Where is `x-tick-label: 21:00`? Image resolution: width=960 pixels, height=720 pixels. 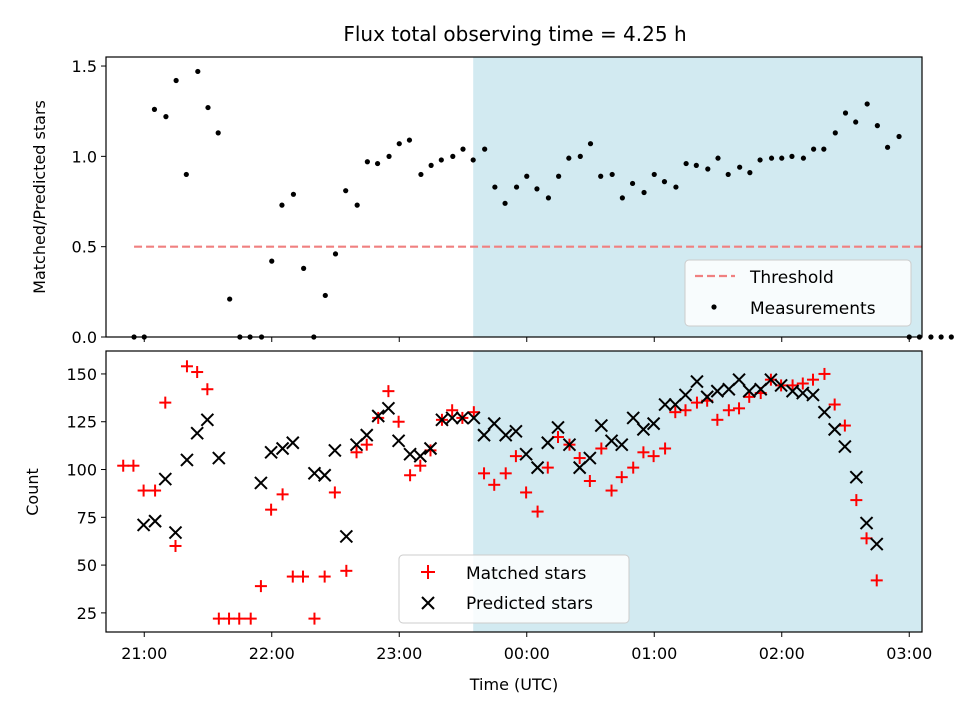
x-tick-label: 21:00 is located at coordinates (144, 653).